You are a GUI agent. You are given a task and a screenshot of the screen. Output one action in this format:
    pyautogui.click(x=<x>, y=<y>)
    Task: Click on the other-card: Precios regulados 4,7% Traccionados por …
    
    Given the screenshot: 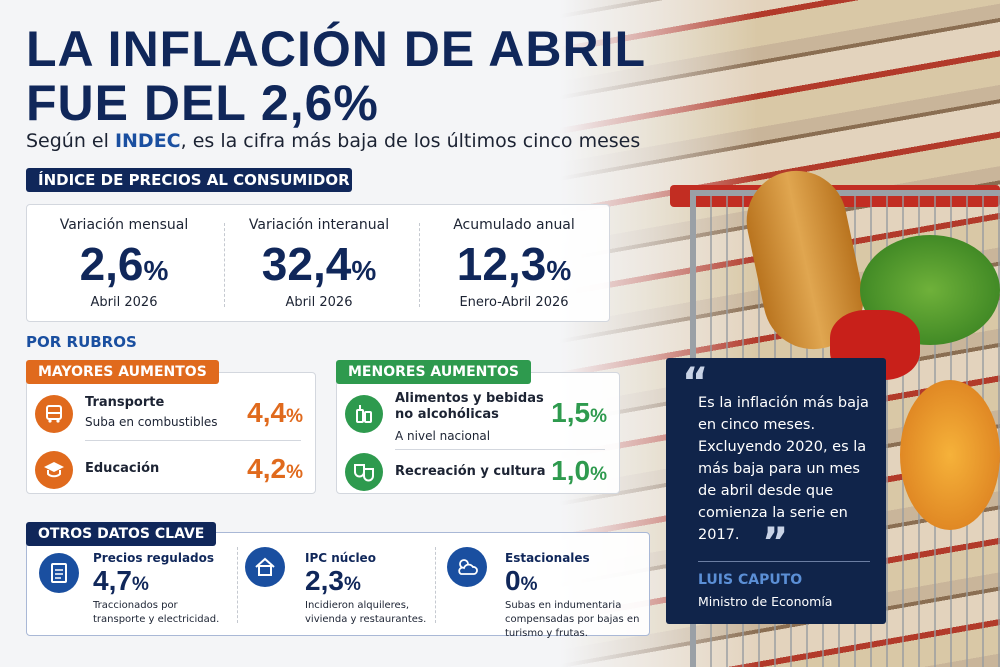 What is the action you would take?
    pyautogui.click(x=338, y=585)
    